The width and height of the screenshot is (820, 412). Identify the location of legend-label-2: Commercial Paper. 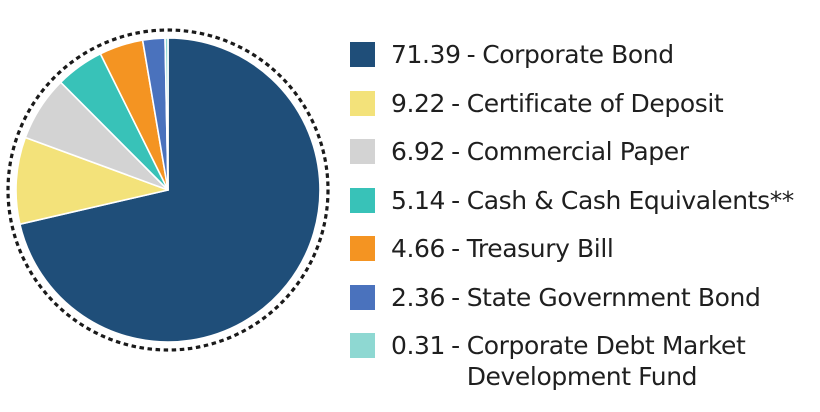
(577, 151).